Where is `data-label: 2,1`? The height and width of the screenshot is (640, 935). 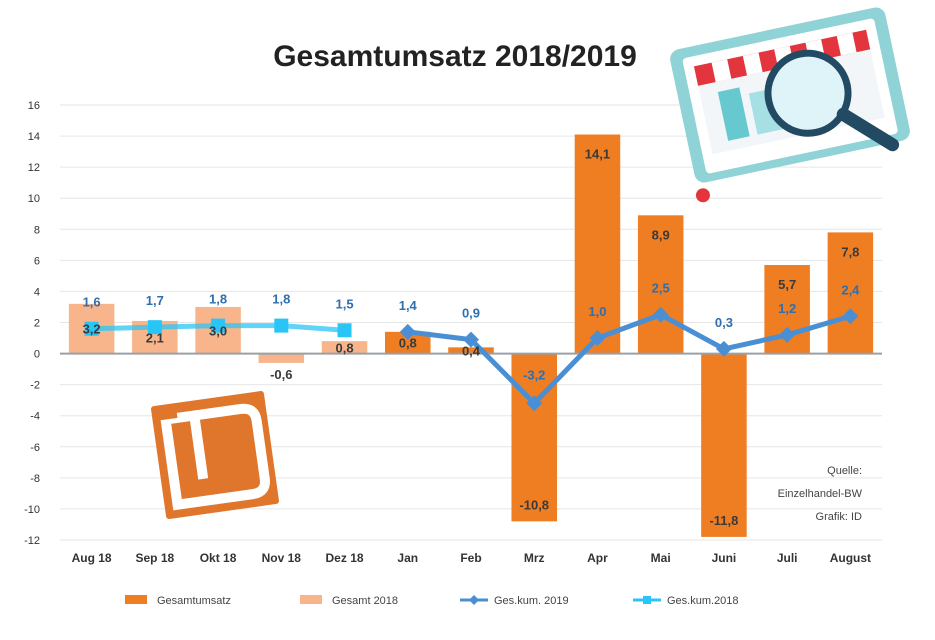 data-label: 2,1 is located at coordinates (155, 337).